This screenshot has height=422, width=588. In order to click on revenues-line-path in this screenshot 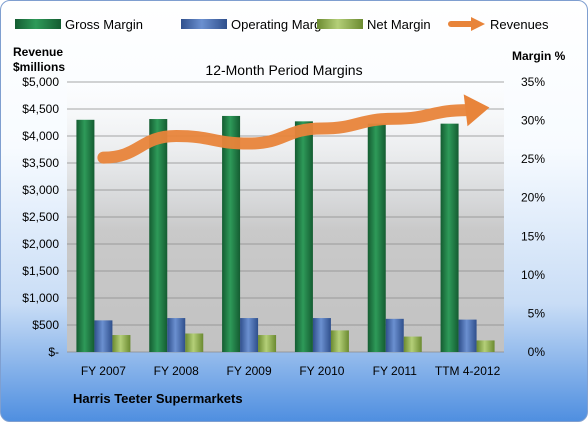, I will do `click(285, 134)`.